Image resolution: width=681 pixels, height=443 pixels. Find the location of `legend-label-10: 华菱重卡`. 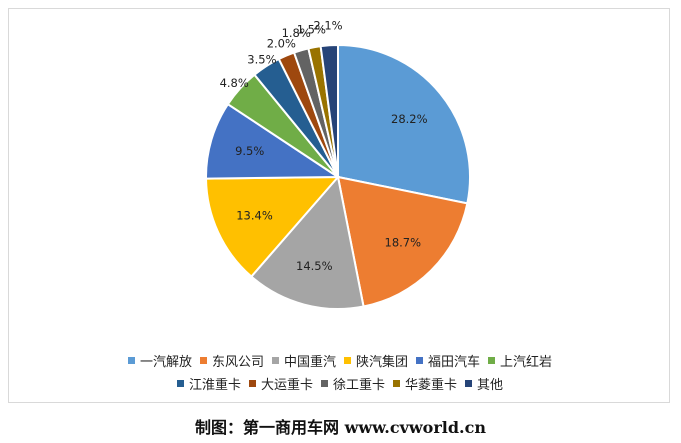

legend-label-10: 华菱重卡 is located at coordinates (431, 385).